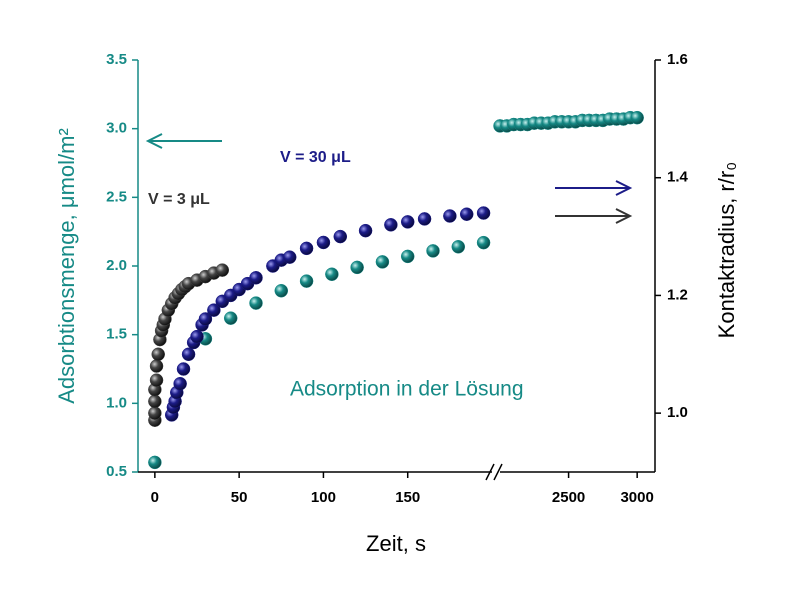 This screenshot has height=600, width=786. Describe the element at coordinates (116, 402) in the screenshot. I see `y-tick-label: 1.0` at that location.